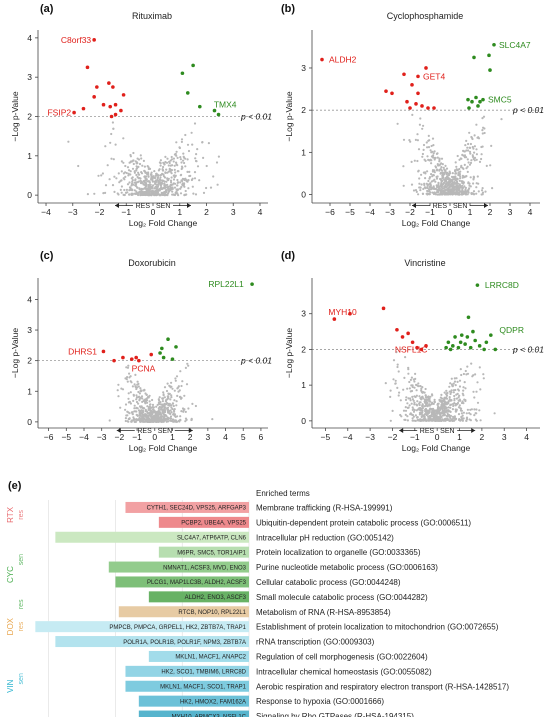  What do you see at coordinates (510, 212) in the screenshot?
I see `x-tick-label: 3` at bounding box center [510, 212].